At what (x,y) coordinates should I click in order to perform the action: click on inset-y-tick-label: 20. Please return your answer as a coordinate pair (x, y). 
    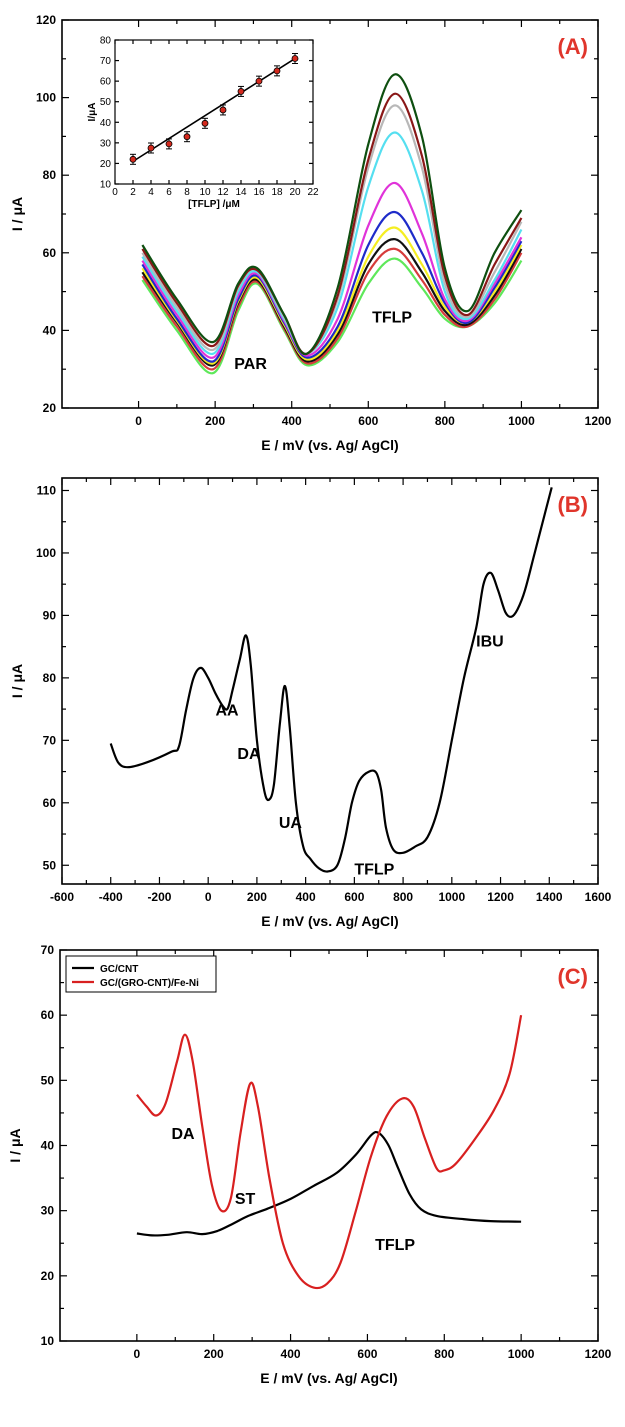
    Looking at the image, I should click on (106, 164).